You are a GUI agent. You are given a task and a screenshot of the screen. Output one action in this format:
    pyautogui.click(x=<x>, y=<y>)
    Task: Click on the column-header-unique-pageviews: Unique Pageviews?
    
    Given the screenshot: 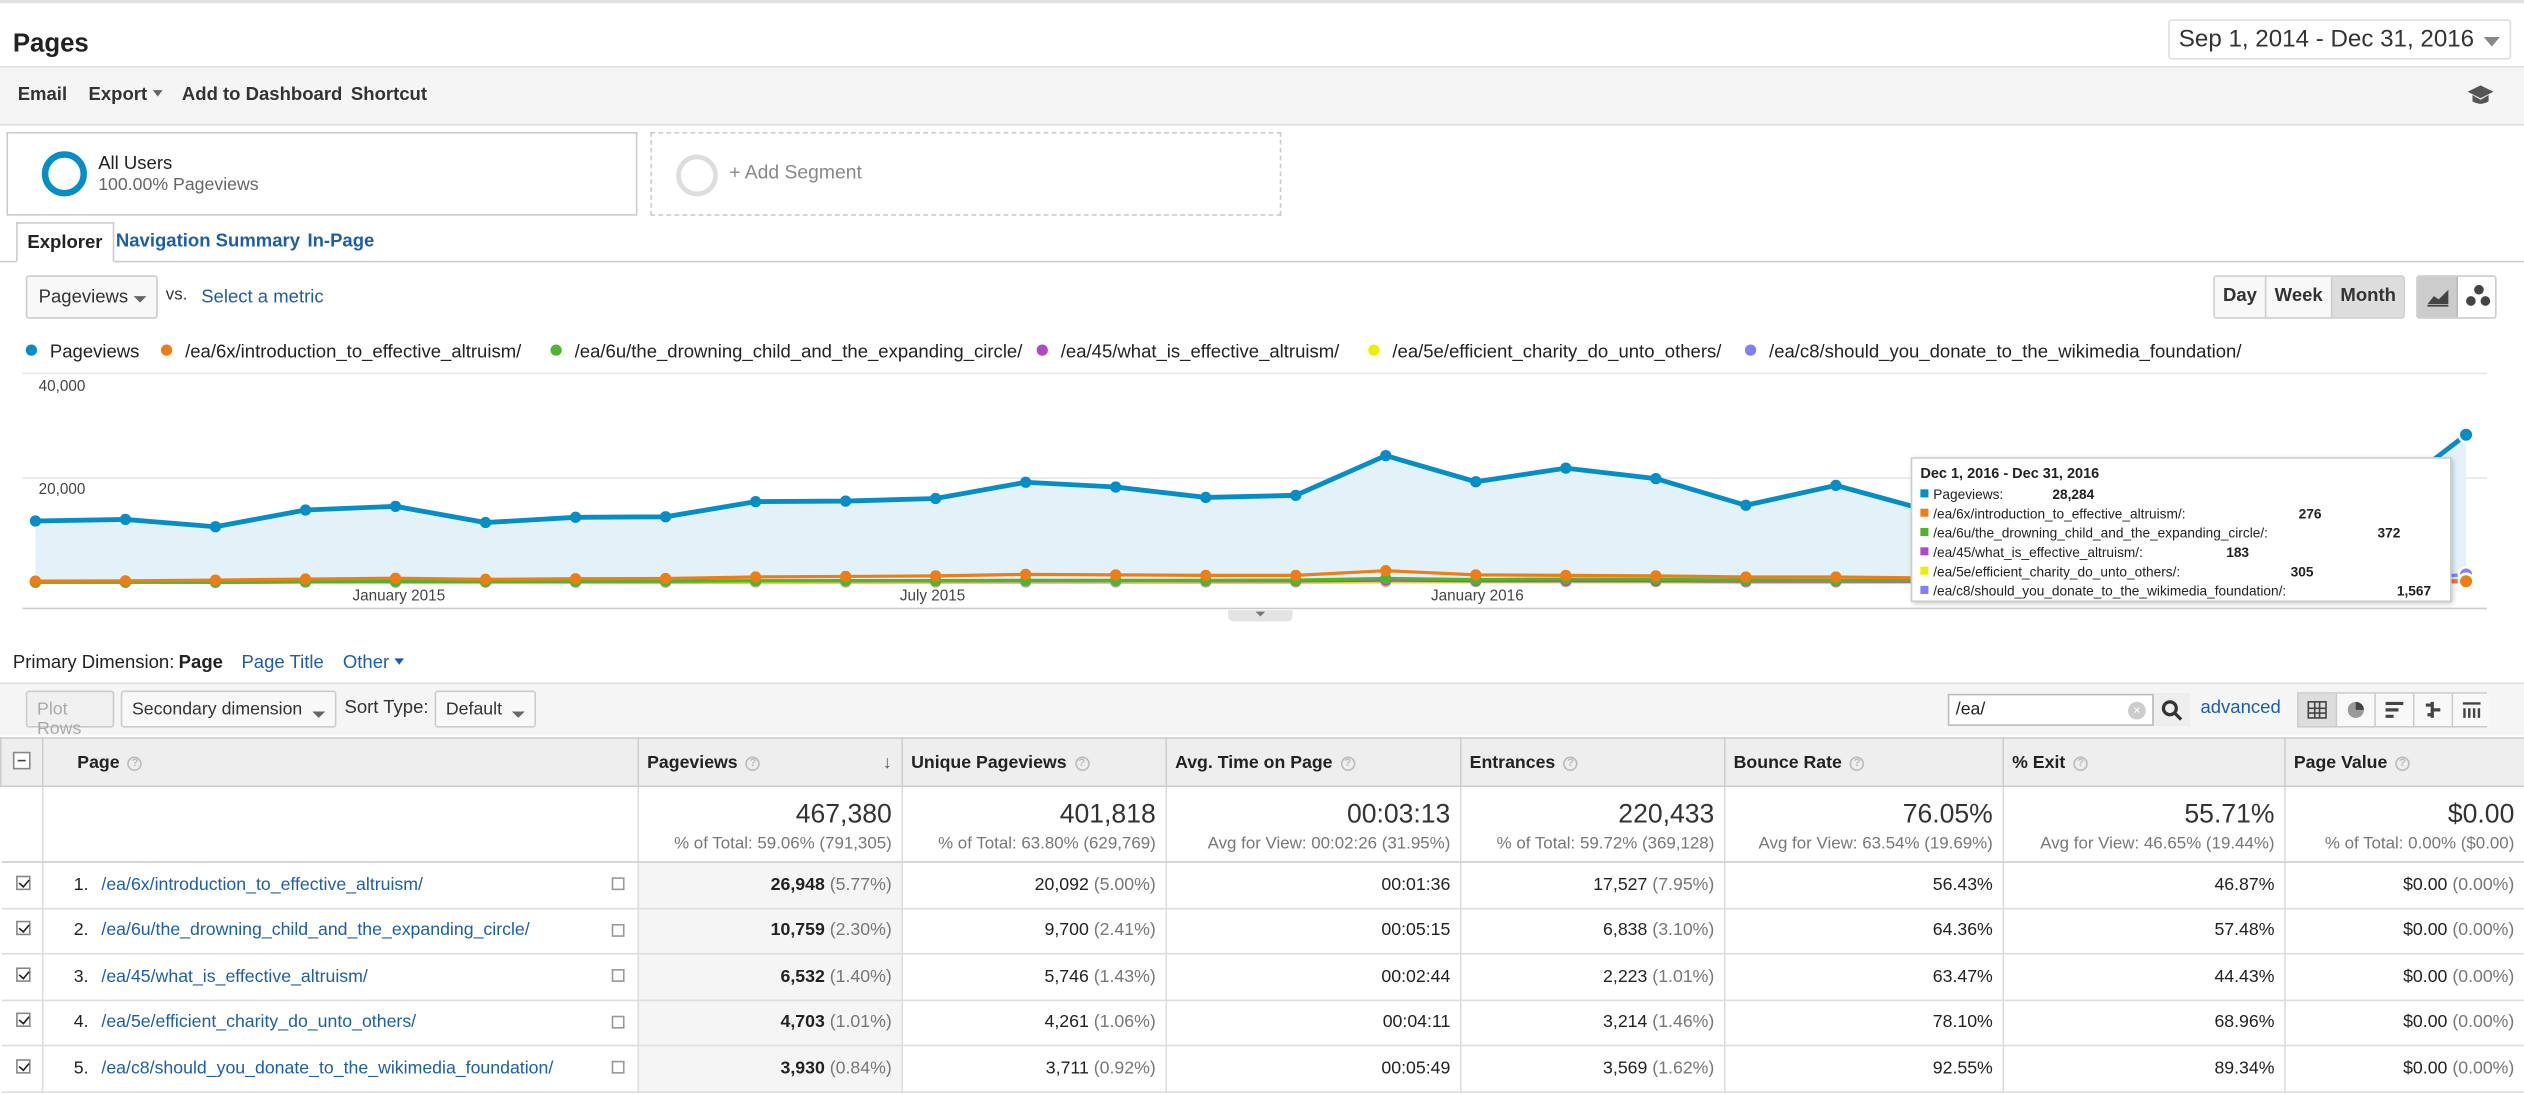 What is the action you would take?
    pyautogui.click(x=1034, y=762)
    